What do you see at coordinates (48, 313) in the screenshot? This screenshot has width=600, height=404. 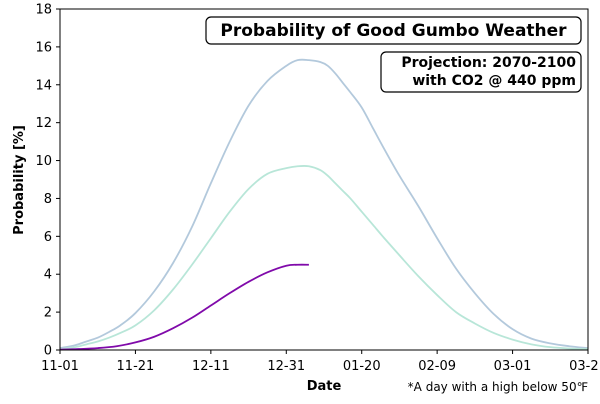 I see `y-tick-label: 2` at bounding box center [48, 313].